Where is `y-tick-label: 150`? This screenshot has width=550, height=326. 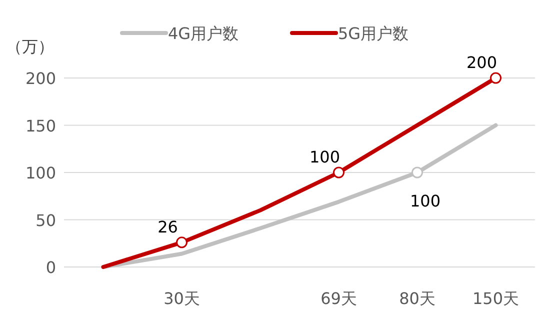 y-tick-label: 150 is located at coordinates (40, 126).